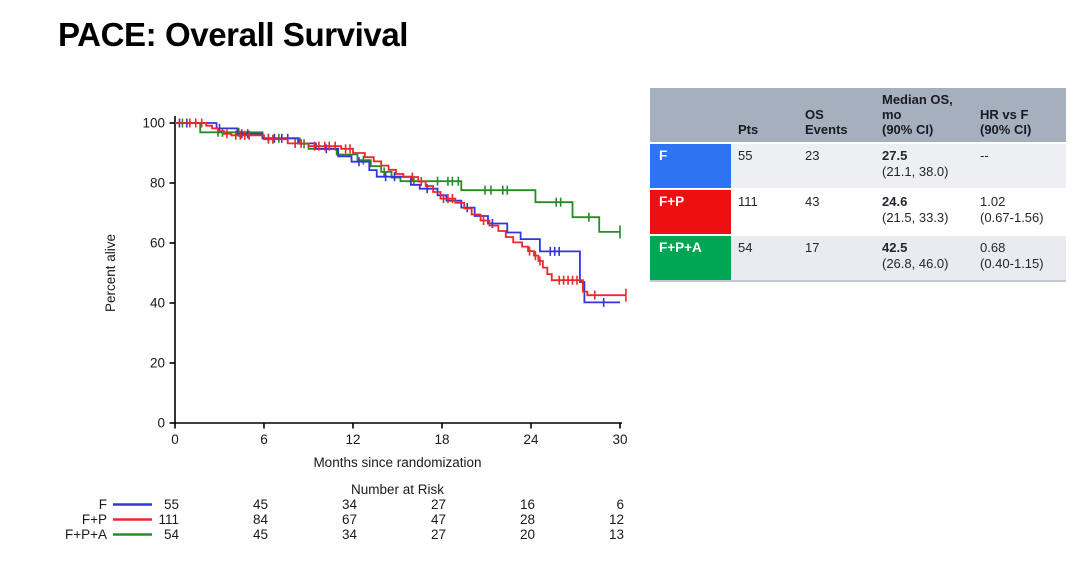 This screenshot has width=1080, height=563. What do you see at coordinates (690, 166) in the screenshot?
I see `row-label-F: F` at bounding box center [690, 166].